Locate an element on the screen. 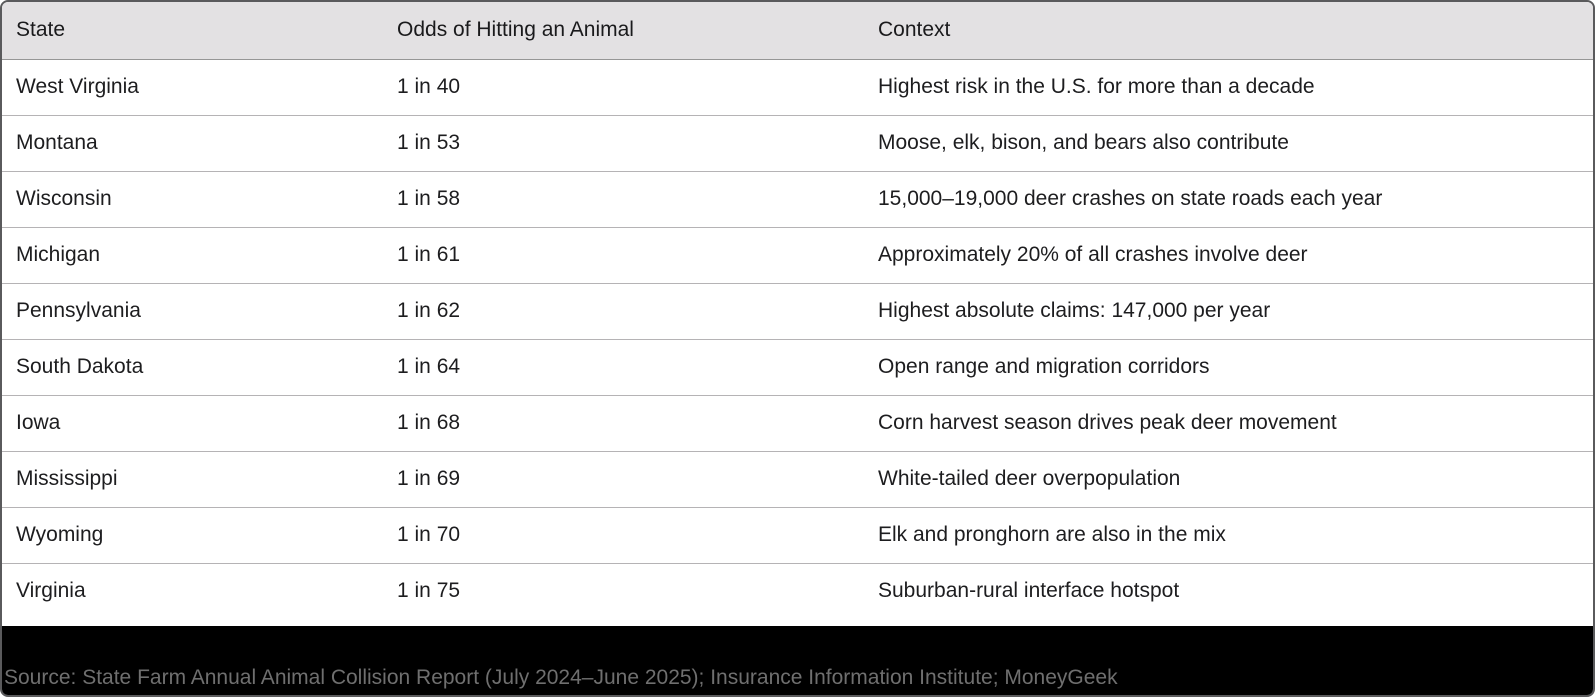  context-cell: White-tailed deer overpopulation is located at coordinates (1228, 478).